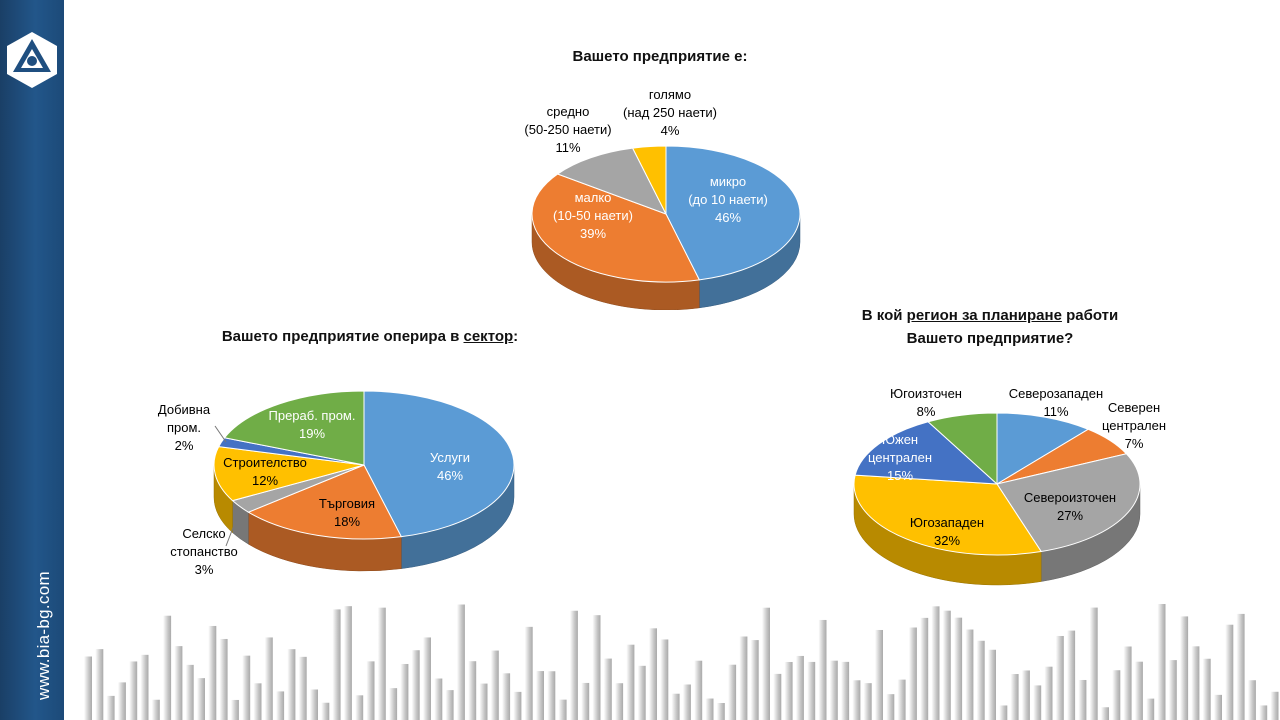  Describe the element at coordinates (312, 424) in the screenshot. I see `data-label-5: Прераб. пром. 19%` at that location.